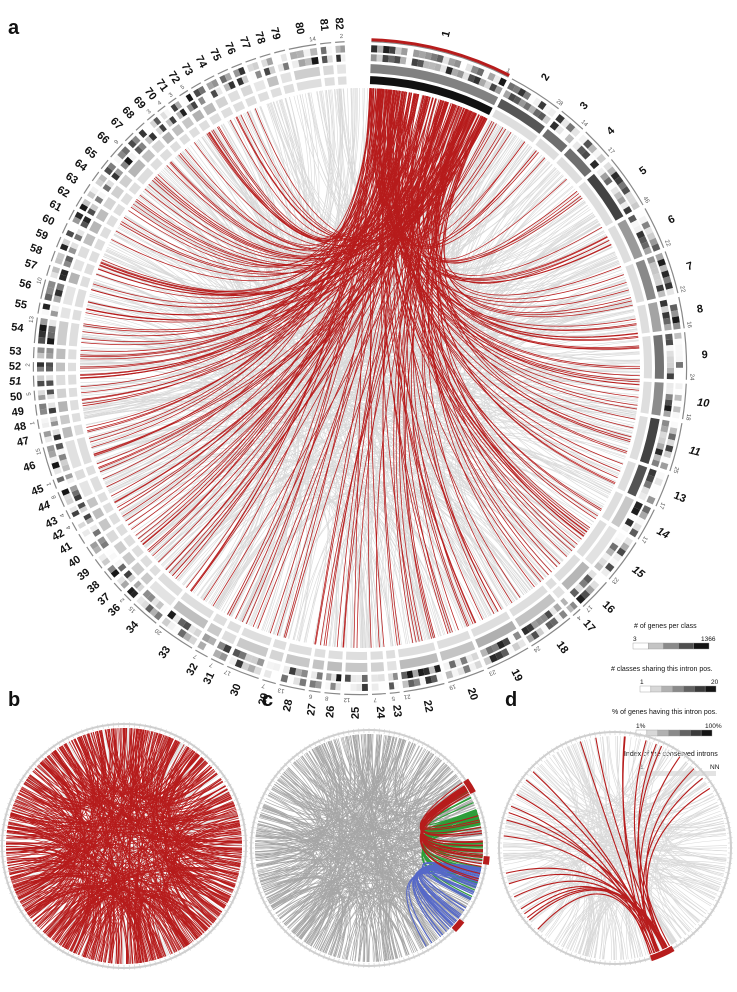 This screenshot has height=992, width=737. Describe the element at coordinates (665, 626) in the screenshot. I see `legend-title: # of genes per class` at that location.